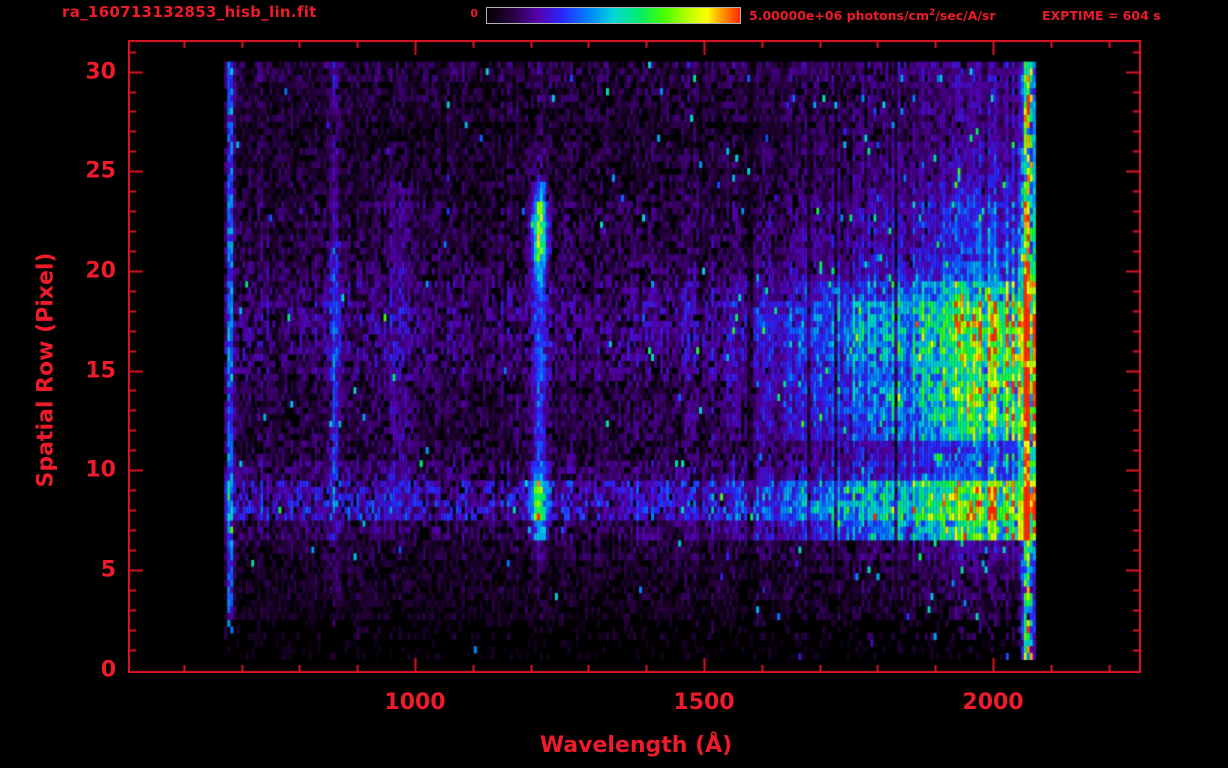  What do you see at coordinates (993, 702) in the screenshot?
I see `x-tick-label-2000: 2000` at bounding box center [993, 702].